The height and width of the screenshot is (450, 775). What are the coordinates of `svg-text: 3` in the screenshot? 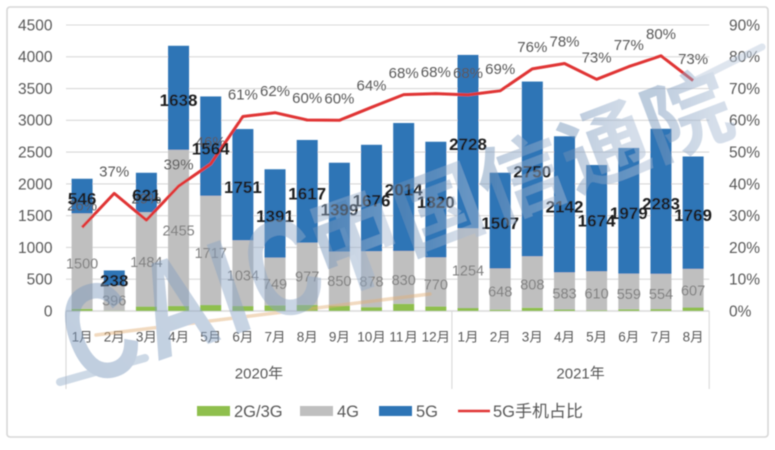 It's located at (526, 337).